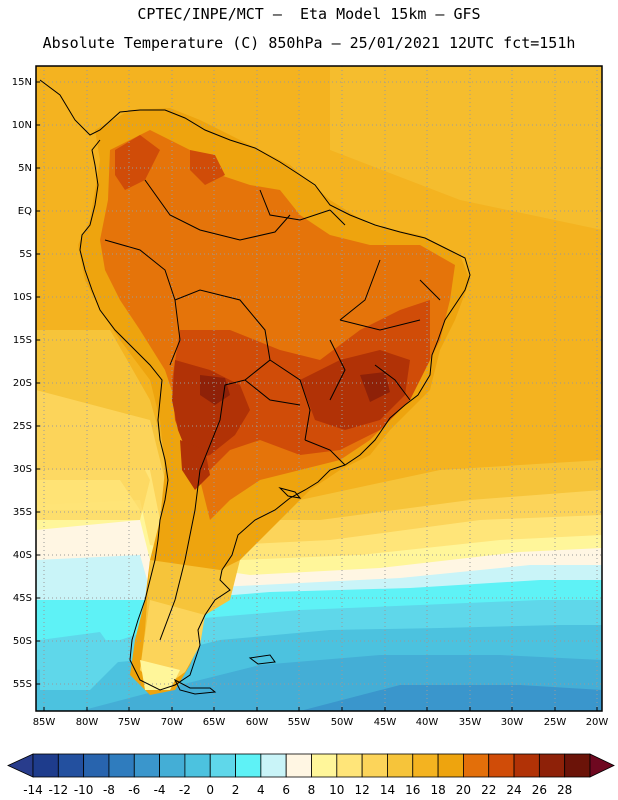 The image size is (618, 800). What do you see at coordinates (463, 790) in the screenshot?
I see `colorbar-label: 20` at bounding box center [463, 790].